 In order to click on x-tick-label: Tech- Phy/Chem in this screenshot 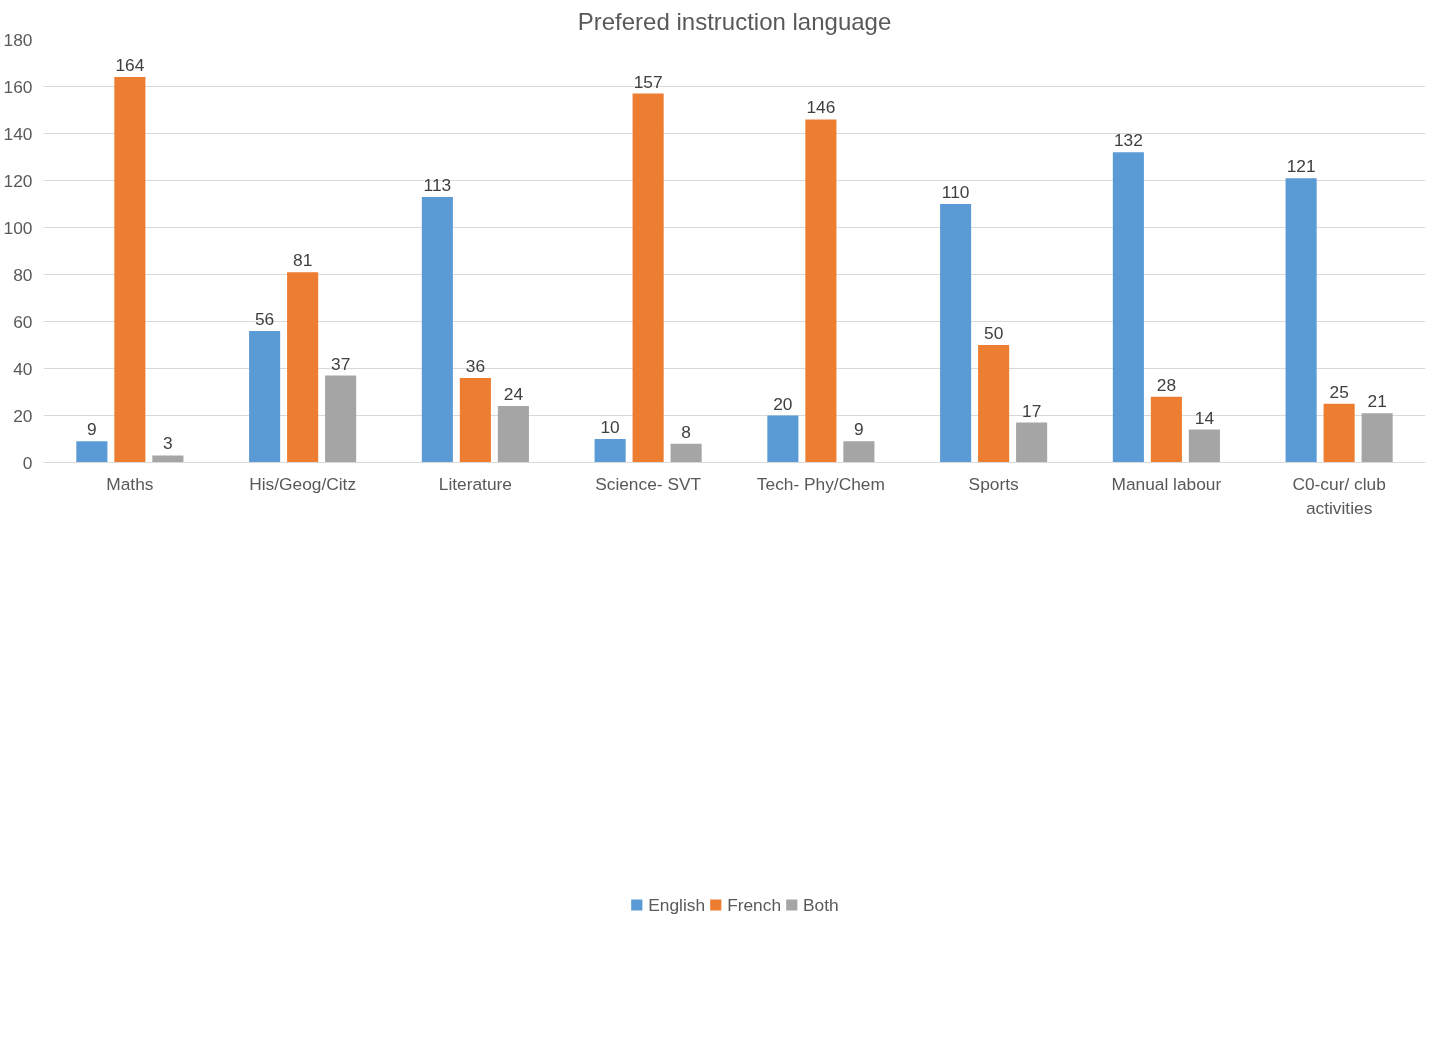, I will do `click(820, 483)`.